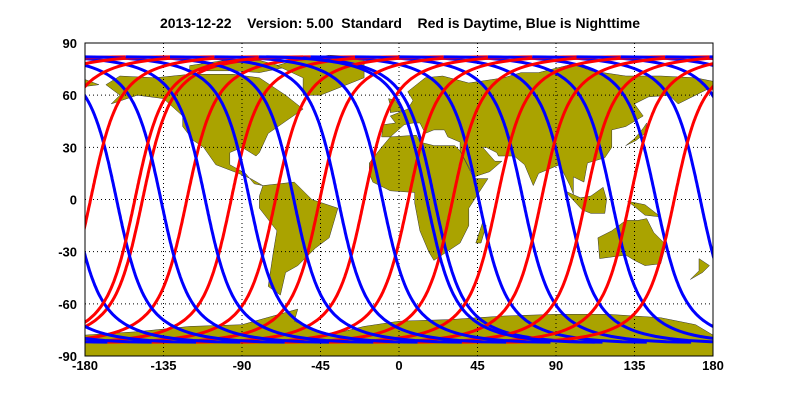 Image resolution: width=800 pixels, height=405 pixels. What do you see at coordinates (398, 365) in the screenshot?
I see `x-tick-label: 0` at bounding box center [398, 365].